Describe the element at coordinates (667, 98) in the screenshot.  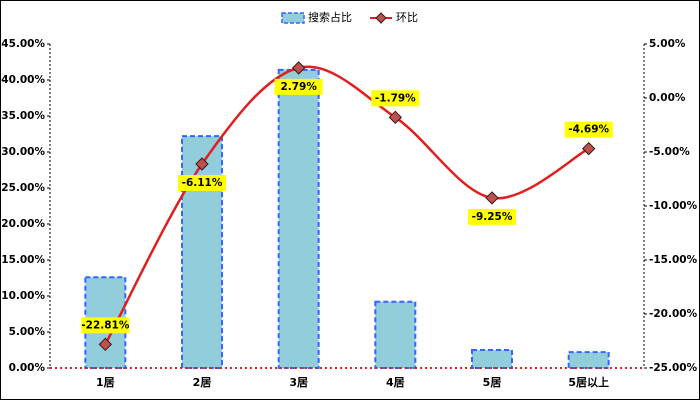
I see `y2-tick-label: 0.00%` at that location.